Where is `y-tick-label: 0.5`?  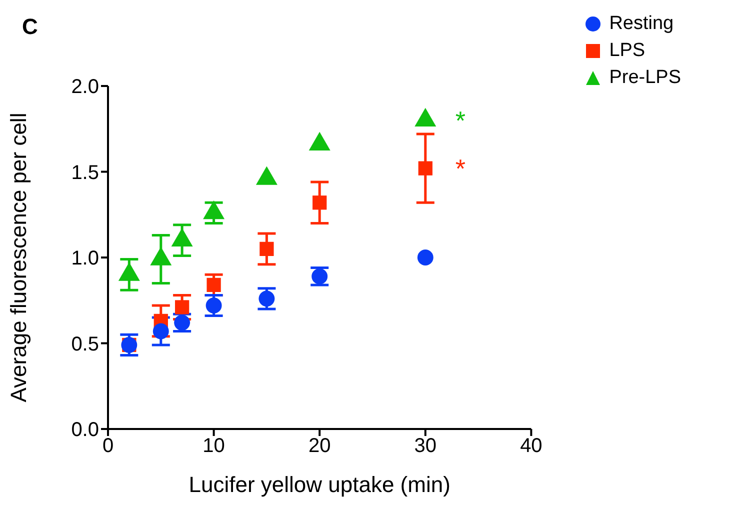
y-tick-label: 0.5 is located at coordinates (85, 344).